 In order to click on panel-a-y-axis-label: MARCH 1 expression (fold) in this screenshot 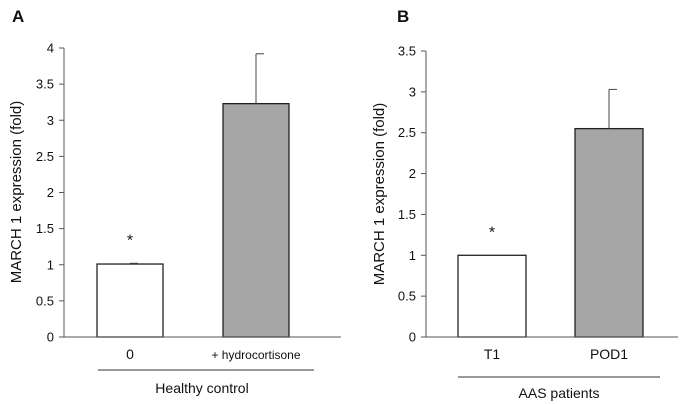, I will do `click(16, 192)`.